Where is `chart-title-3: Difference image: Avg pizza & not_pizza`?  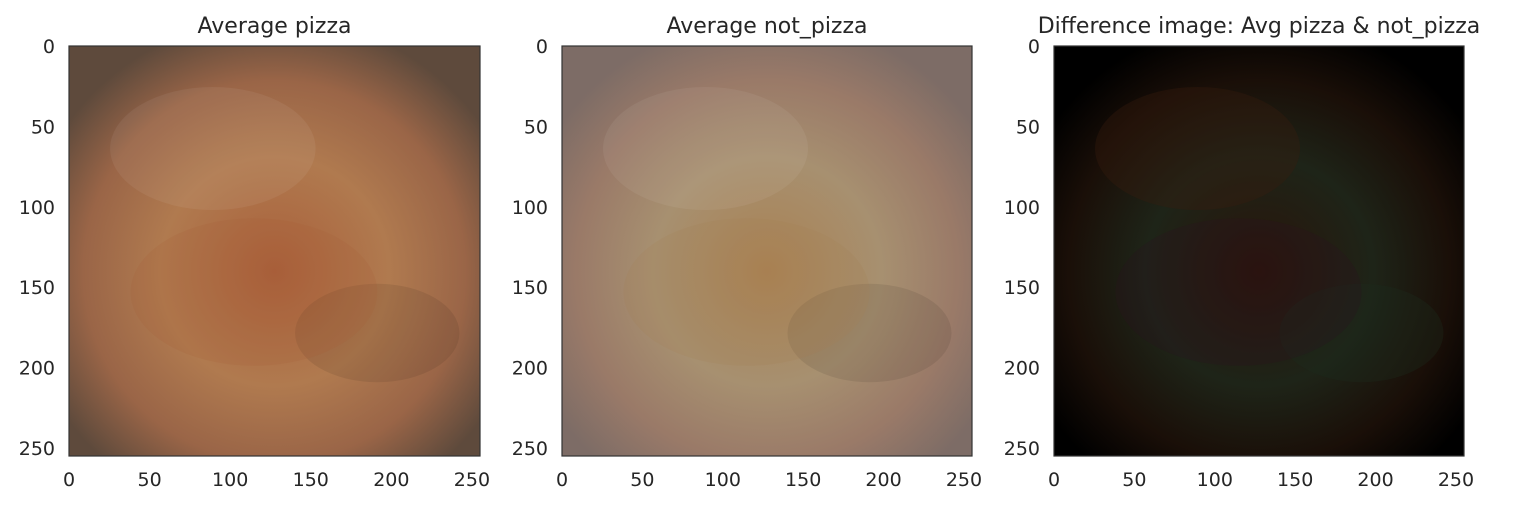 chart-title-3: Difference image: Avg pizza & not_pizza is located at coordinates (1259, 26).